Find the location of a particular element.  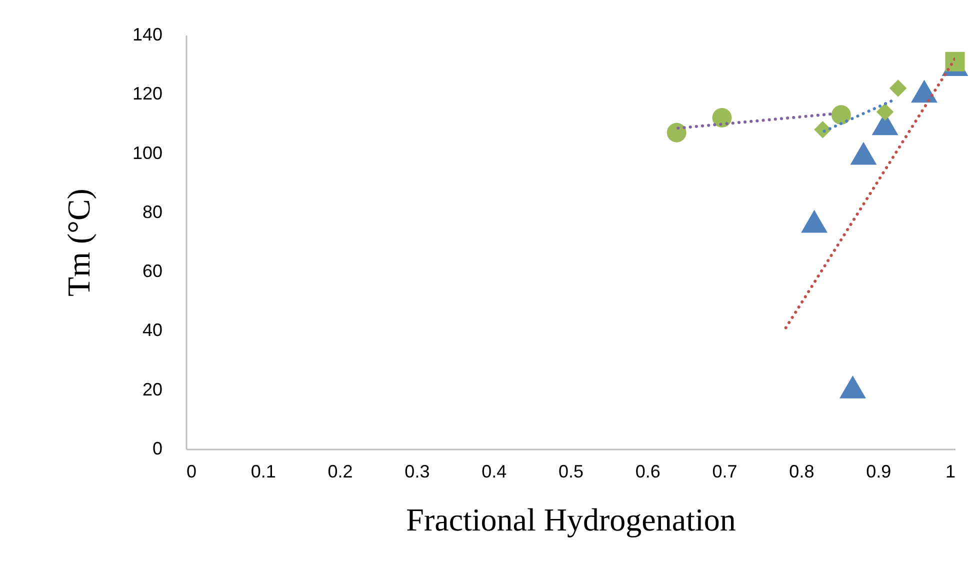

x-tick-label: 0.1 is located at coordinates (263, 472).